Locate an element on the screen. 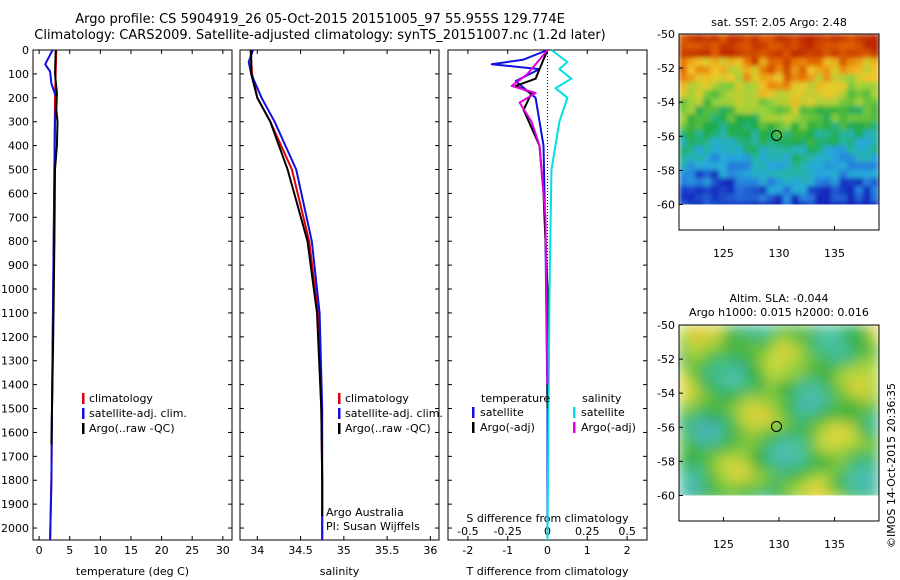 The height and width of the screenshot is (580, 900). legend-label-temperature: Argo(..raw -QC) is located at coordinates (132, 428).